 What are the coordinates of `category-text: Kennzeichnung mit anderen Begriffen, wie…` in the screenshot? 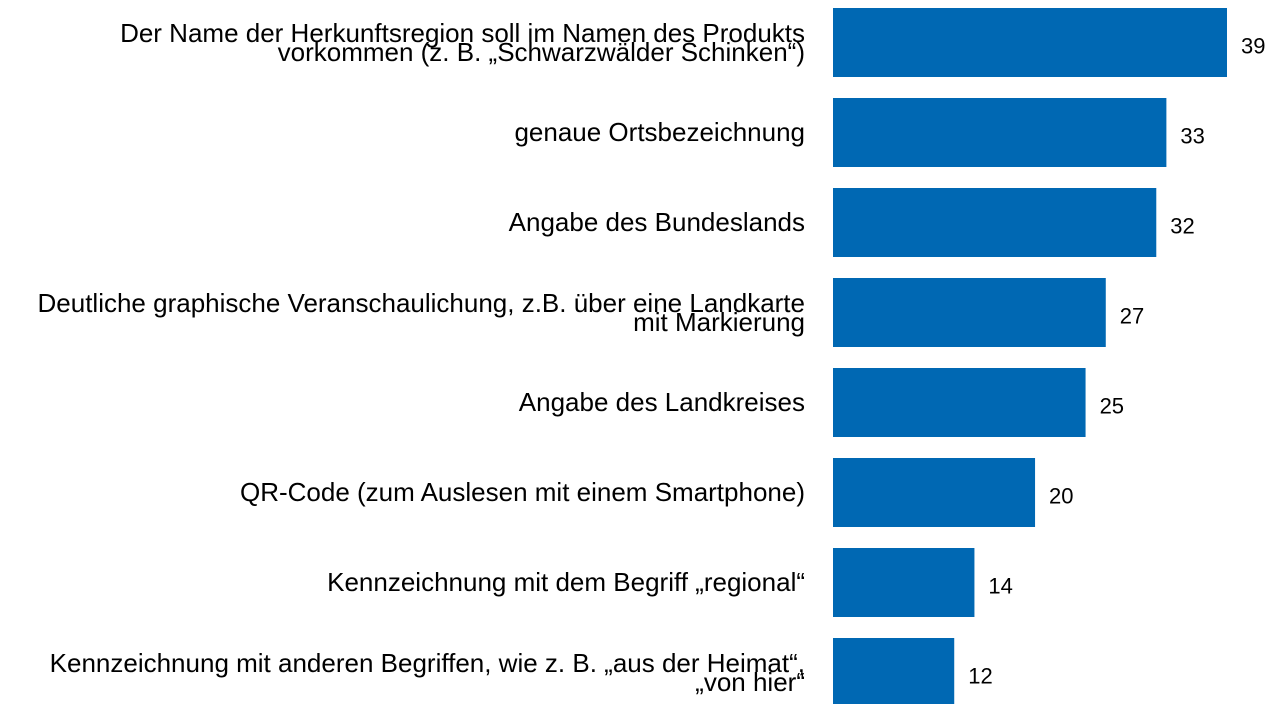 It's located at (427, 672).